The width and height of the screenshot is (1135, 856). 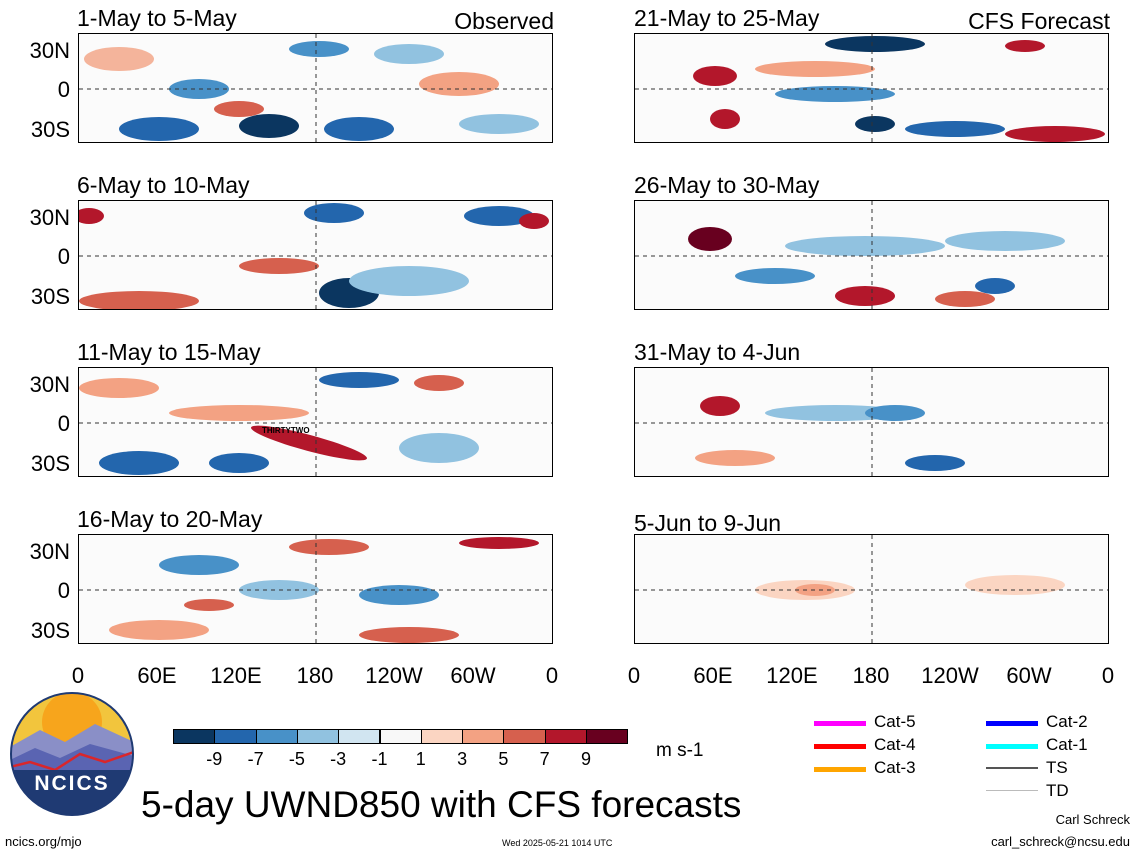 What do you see at coordinates (1039, 21) in the screenshot?
I see `cfs-forecast-label: CFS Forecast` at bounding box center [1039, 21].